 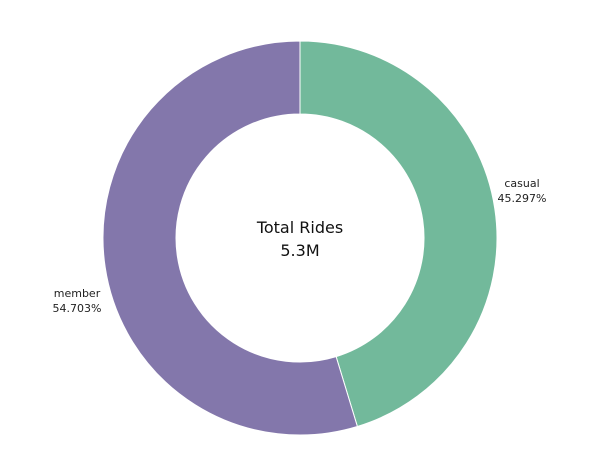 What do you see at coordinates (77, 293) in the screenshot?
I see `slice-label-member-name: member` at bounding box center [77, 293].